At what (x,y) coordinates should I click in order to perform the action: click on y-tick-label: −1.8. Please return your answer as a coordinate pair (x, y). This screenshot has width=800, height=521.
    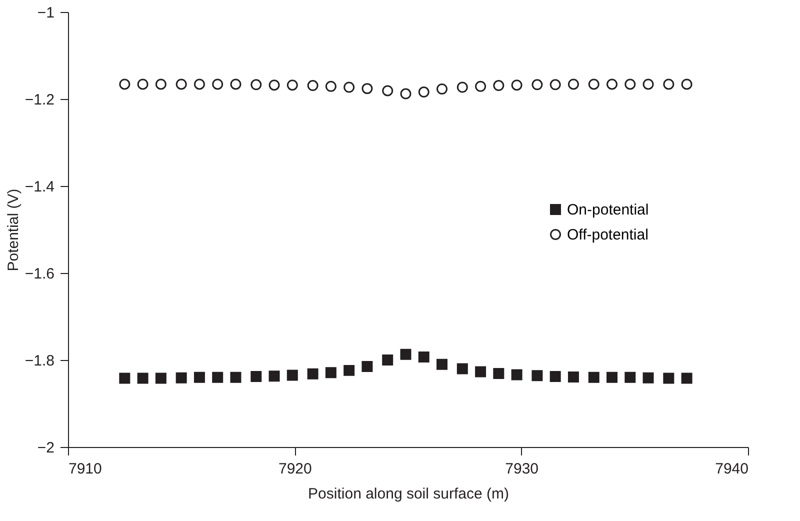
    Looking at the image, I should click on (39, 361).